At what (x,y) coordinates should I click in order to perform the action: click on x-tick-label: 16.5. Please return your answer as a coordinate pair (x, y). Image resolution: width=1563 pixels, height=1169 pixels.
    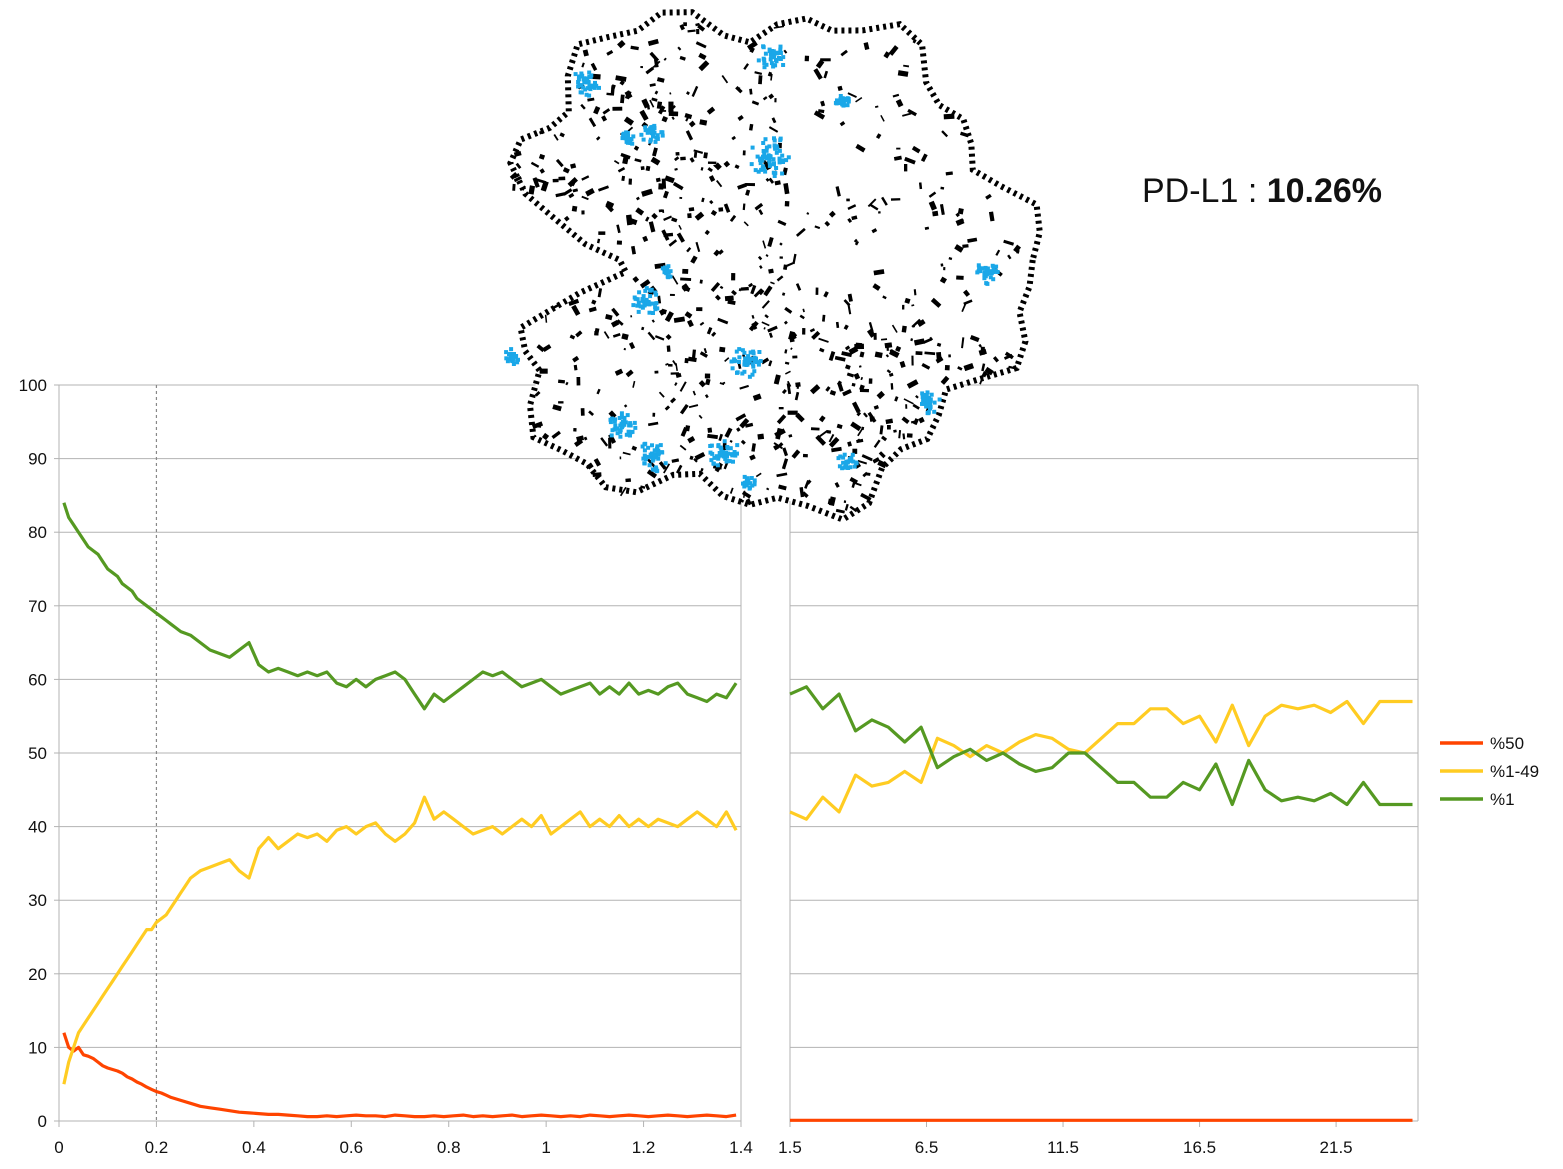
    Looking at the image, I should click on (1199, 1147).